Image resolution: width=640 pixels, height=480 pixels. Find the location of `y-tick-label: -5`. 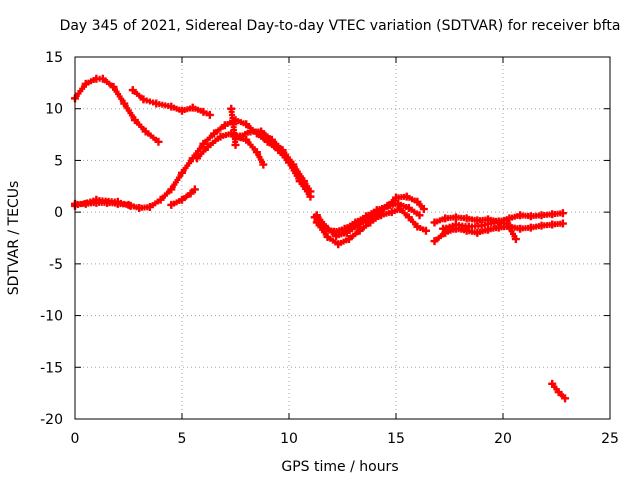

y-tick-label: -5 is located at coordinates (56, 265).